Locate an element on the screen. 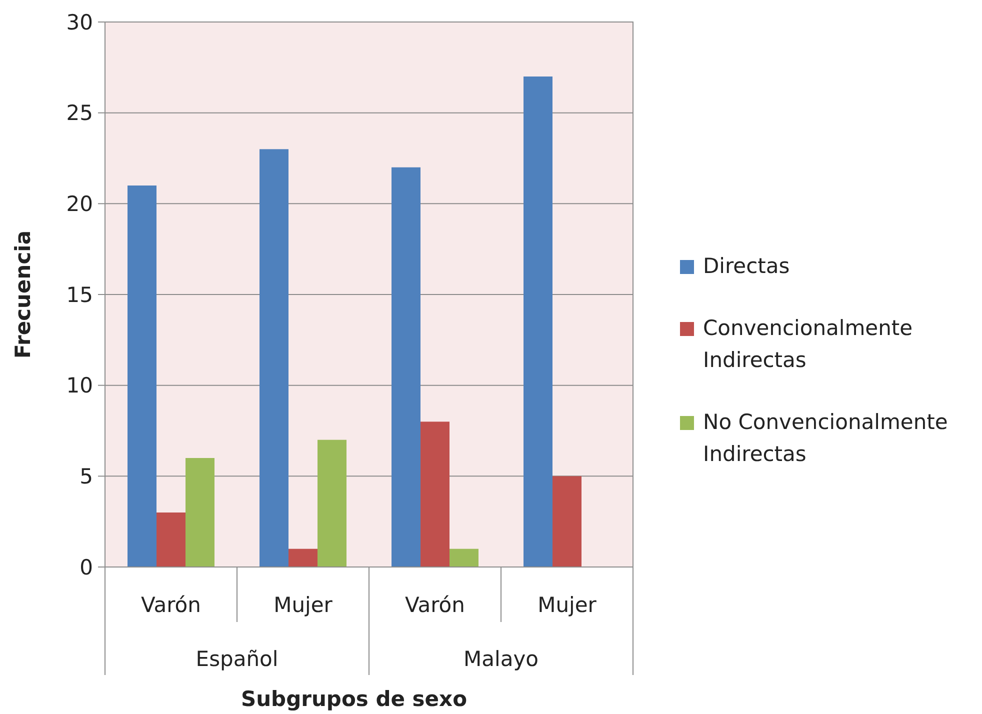 Image resolution: width=982 pixels, height=714 pixels. y-tick-label: 20 is located at coordinates (79, 204).